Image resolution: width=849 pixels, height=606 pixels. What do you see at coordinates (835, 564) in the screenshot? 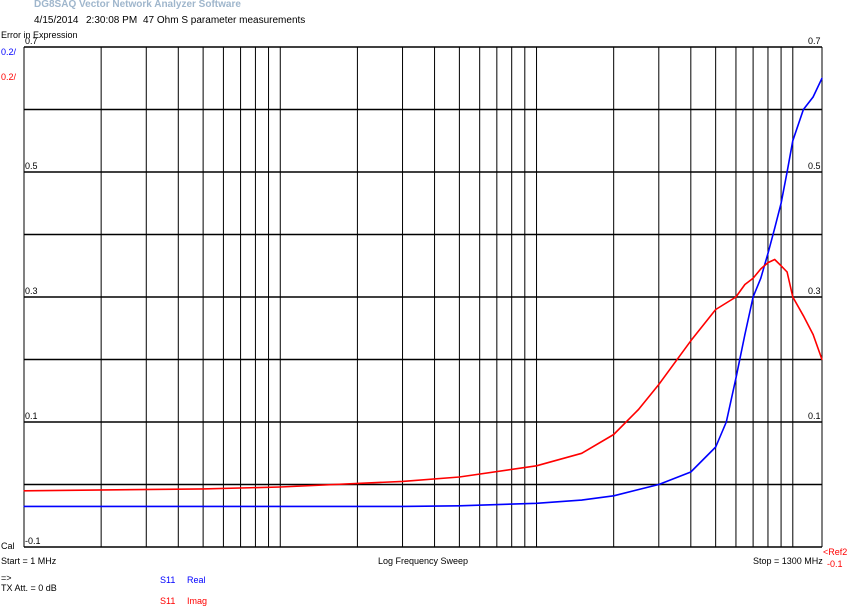
I see `ref-value-label: -0.1` at bounding box center [835, 564].